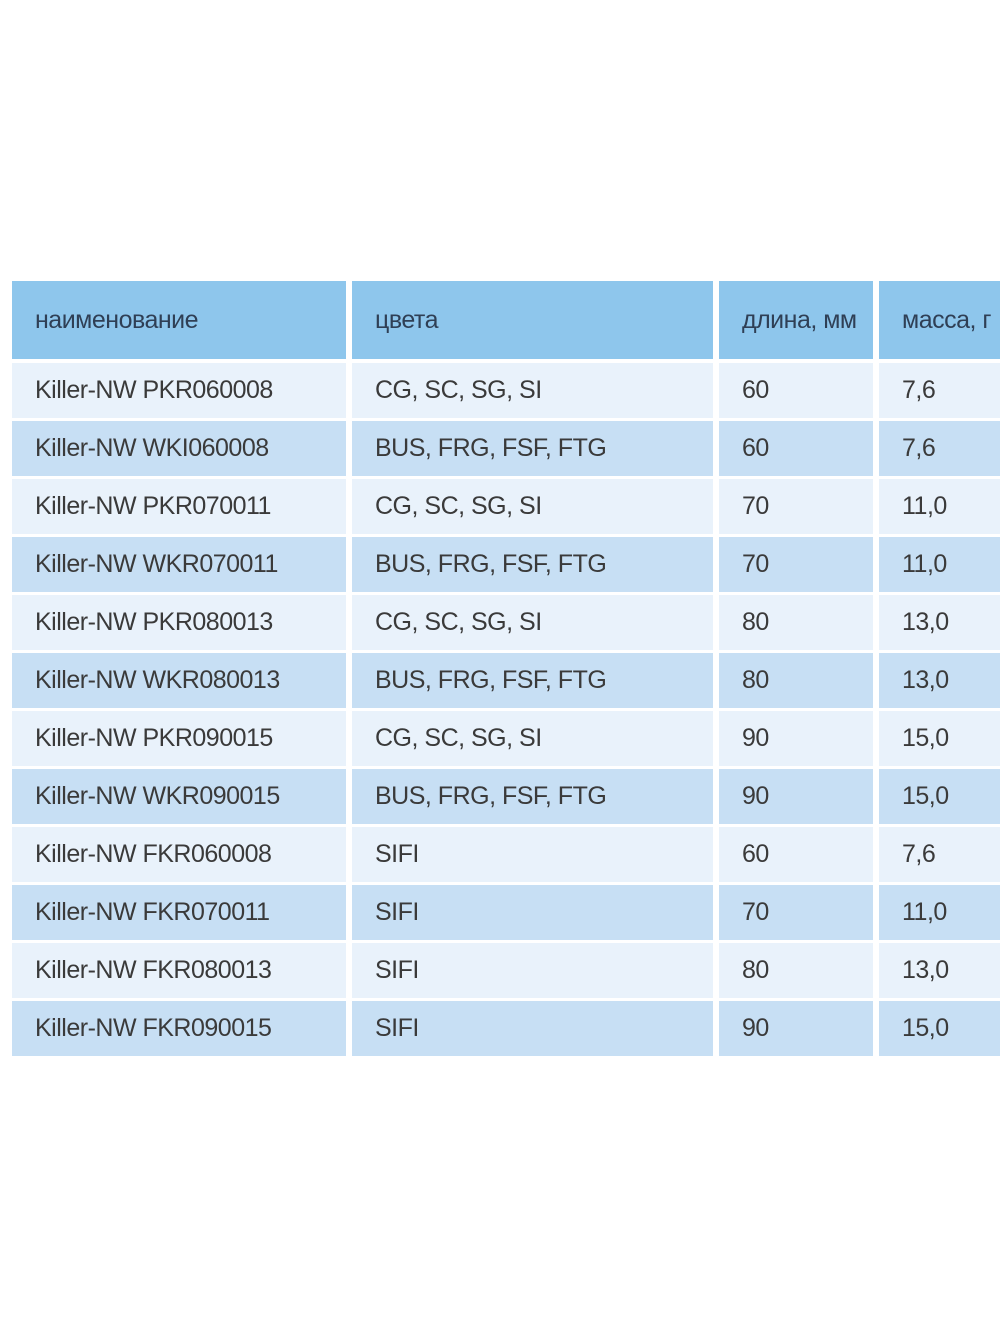 Image resolution: width=1000 pixels, height=1333 pixels. Describe the element at coordinates (939, 320) in the screenshot. I see `header-cell: масса, г` at that location.